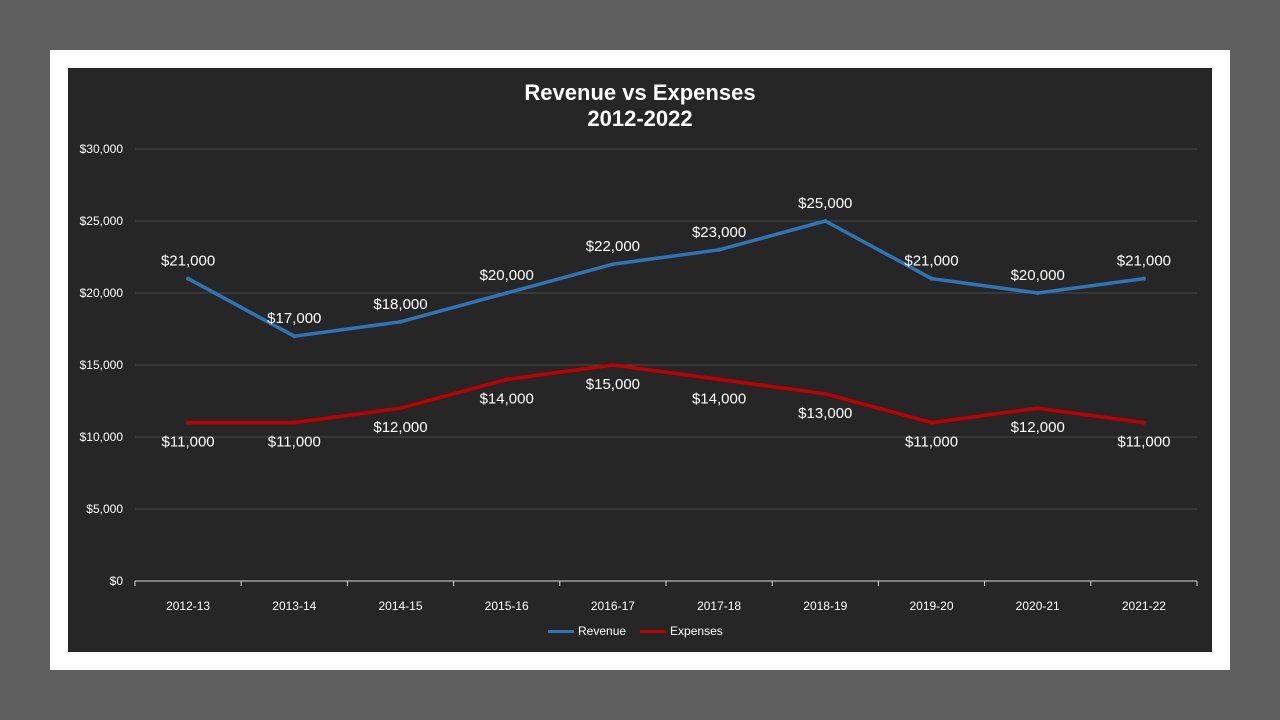 The width and height of the screenshot is (1280, 720). Describe the element at coordinates (640, 92) in the screenshot. I see `chart-title-line1: Revenue vs Expenses` at that location.